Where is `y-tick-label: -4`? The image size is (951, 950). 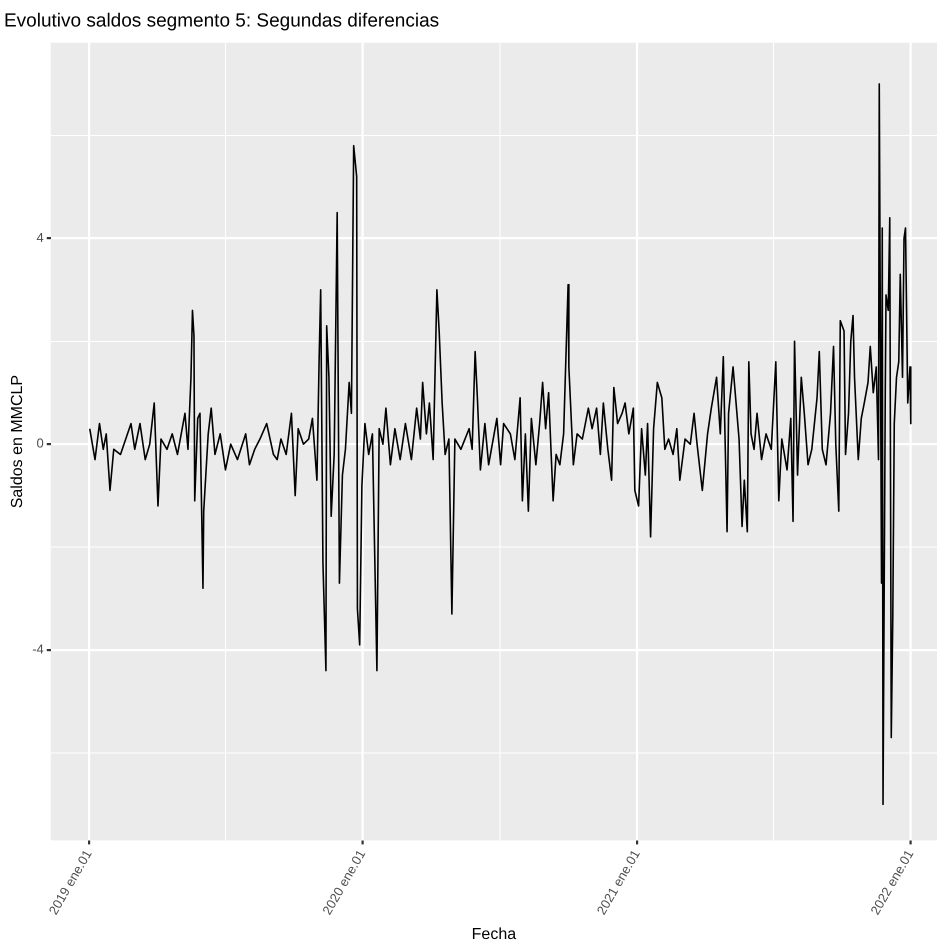
y-tick-label: -4 is located at coordinates (38, 649).